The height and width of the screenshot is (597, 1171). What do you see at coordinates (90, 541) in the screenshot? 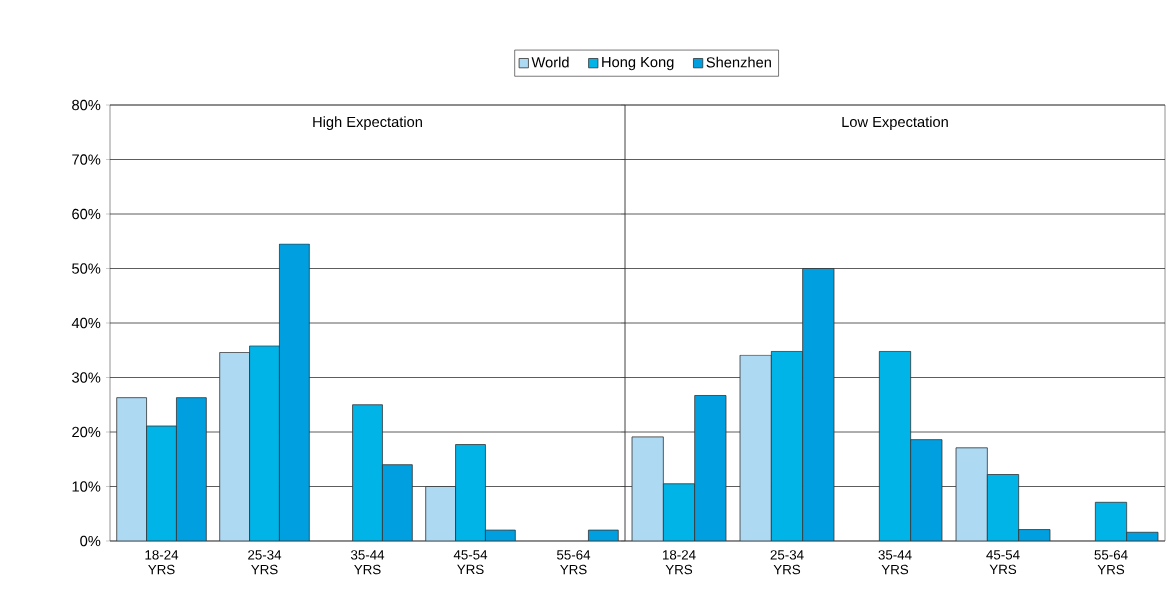
I see `y-tick-label: 0%` at bounding box center [90, 541].